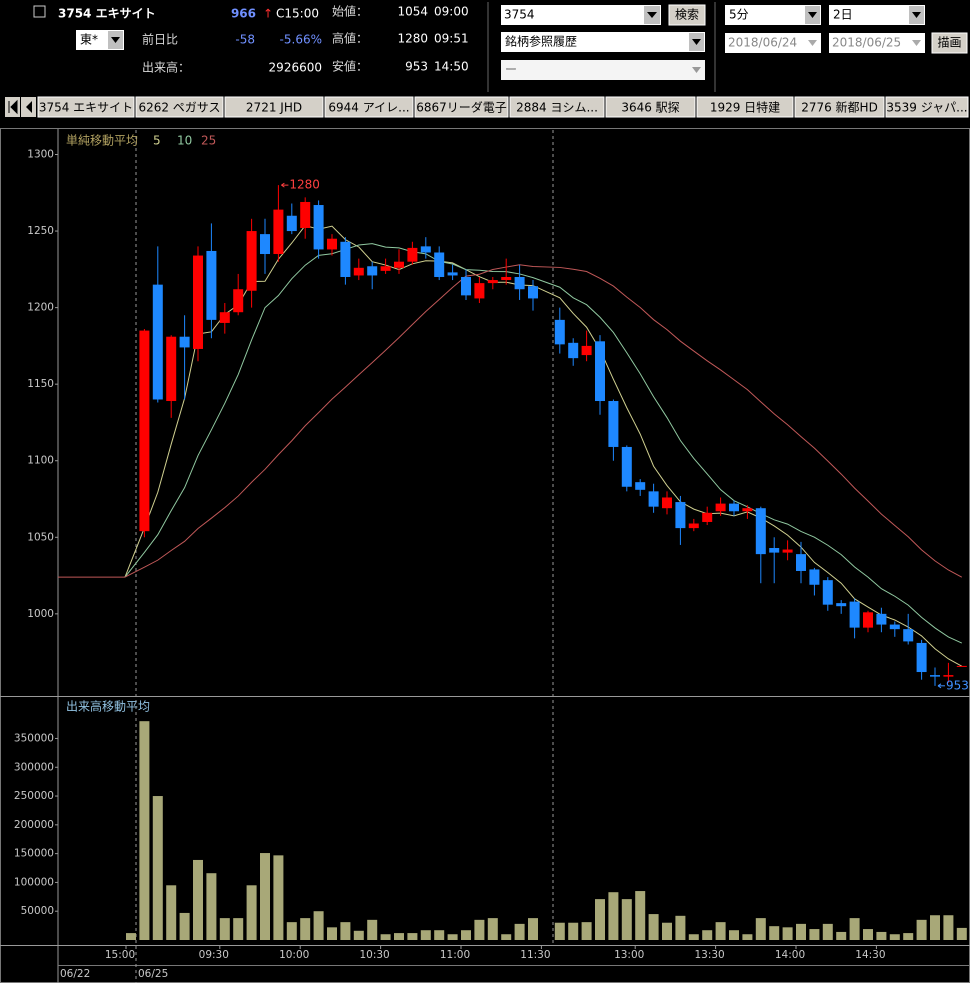  What do you see at coordinates (37, 911) in the screenshot?
I see `y-tick-label: 50000` at bounding box center [37, 911].